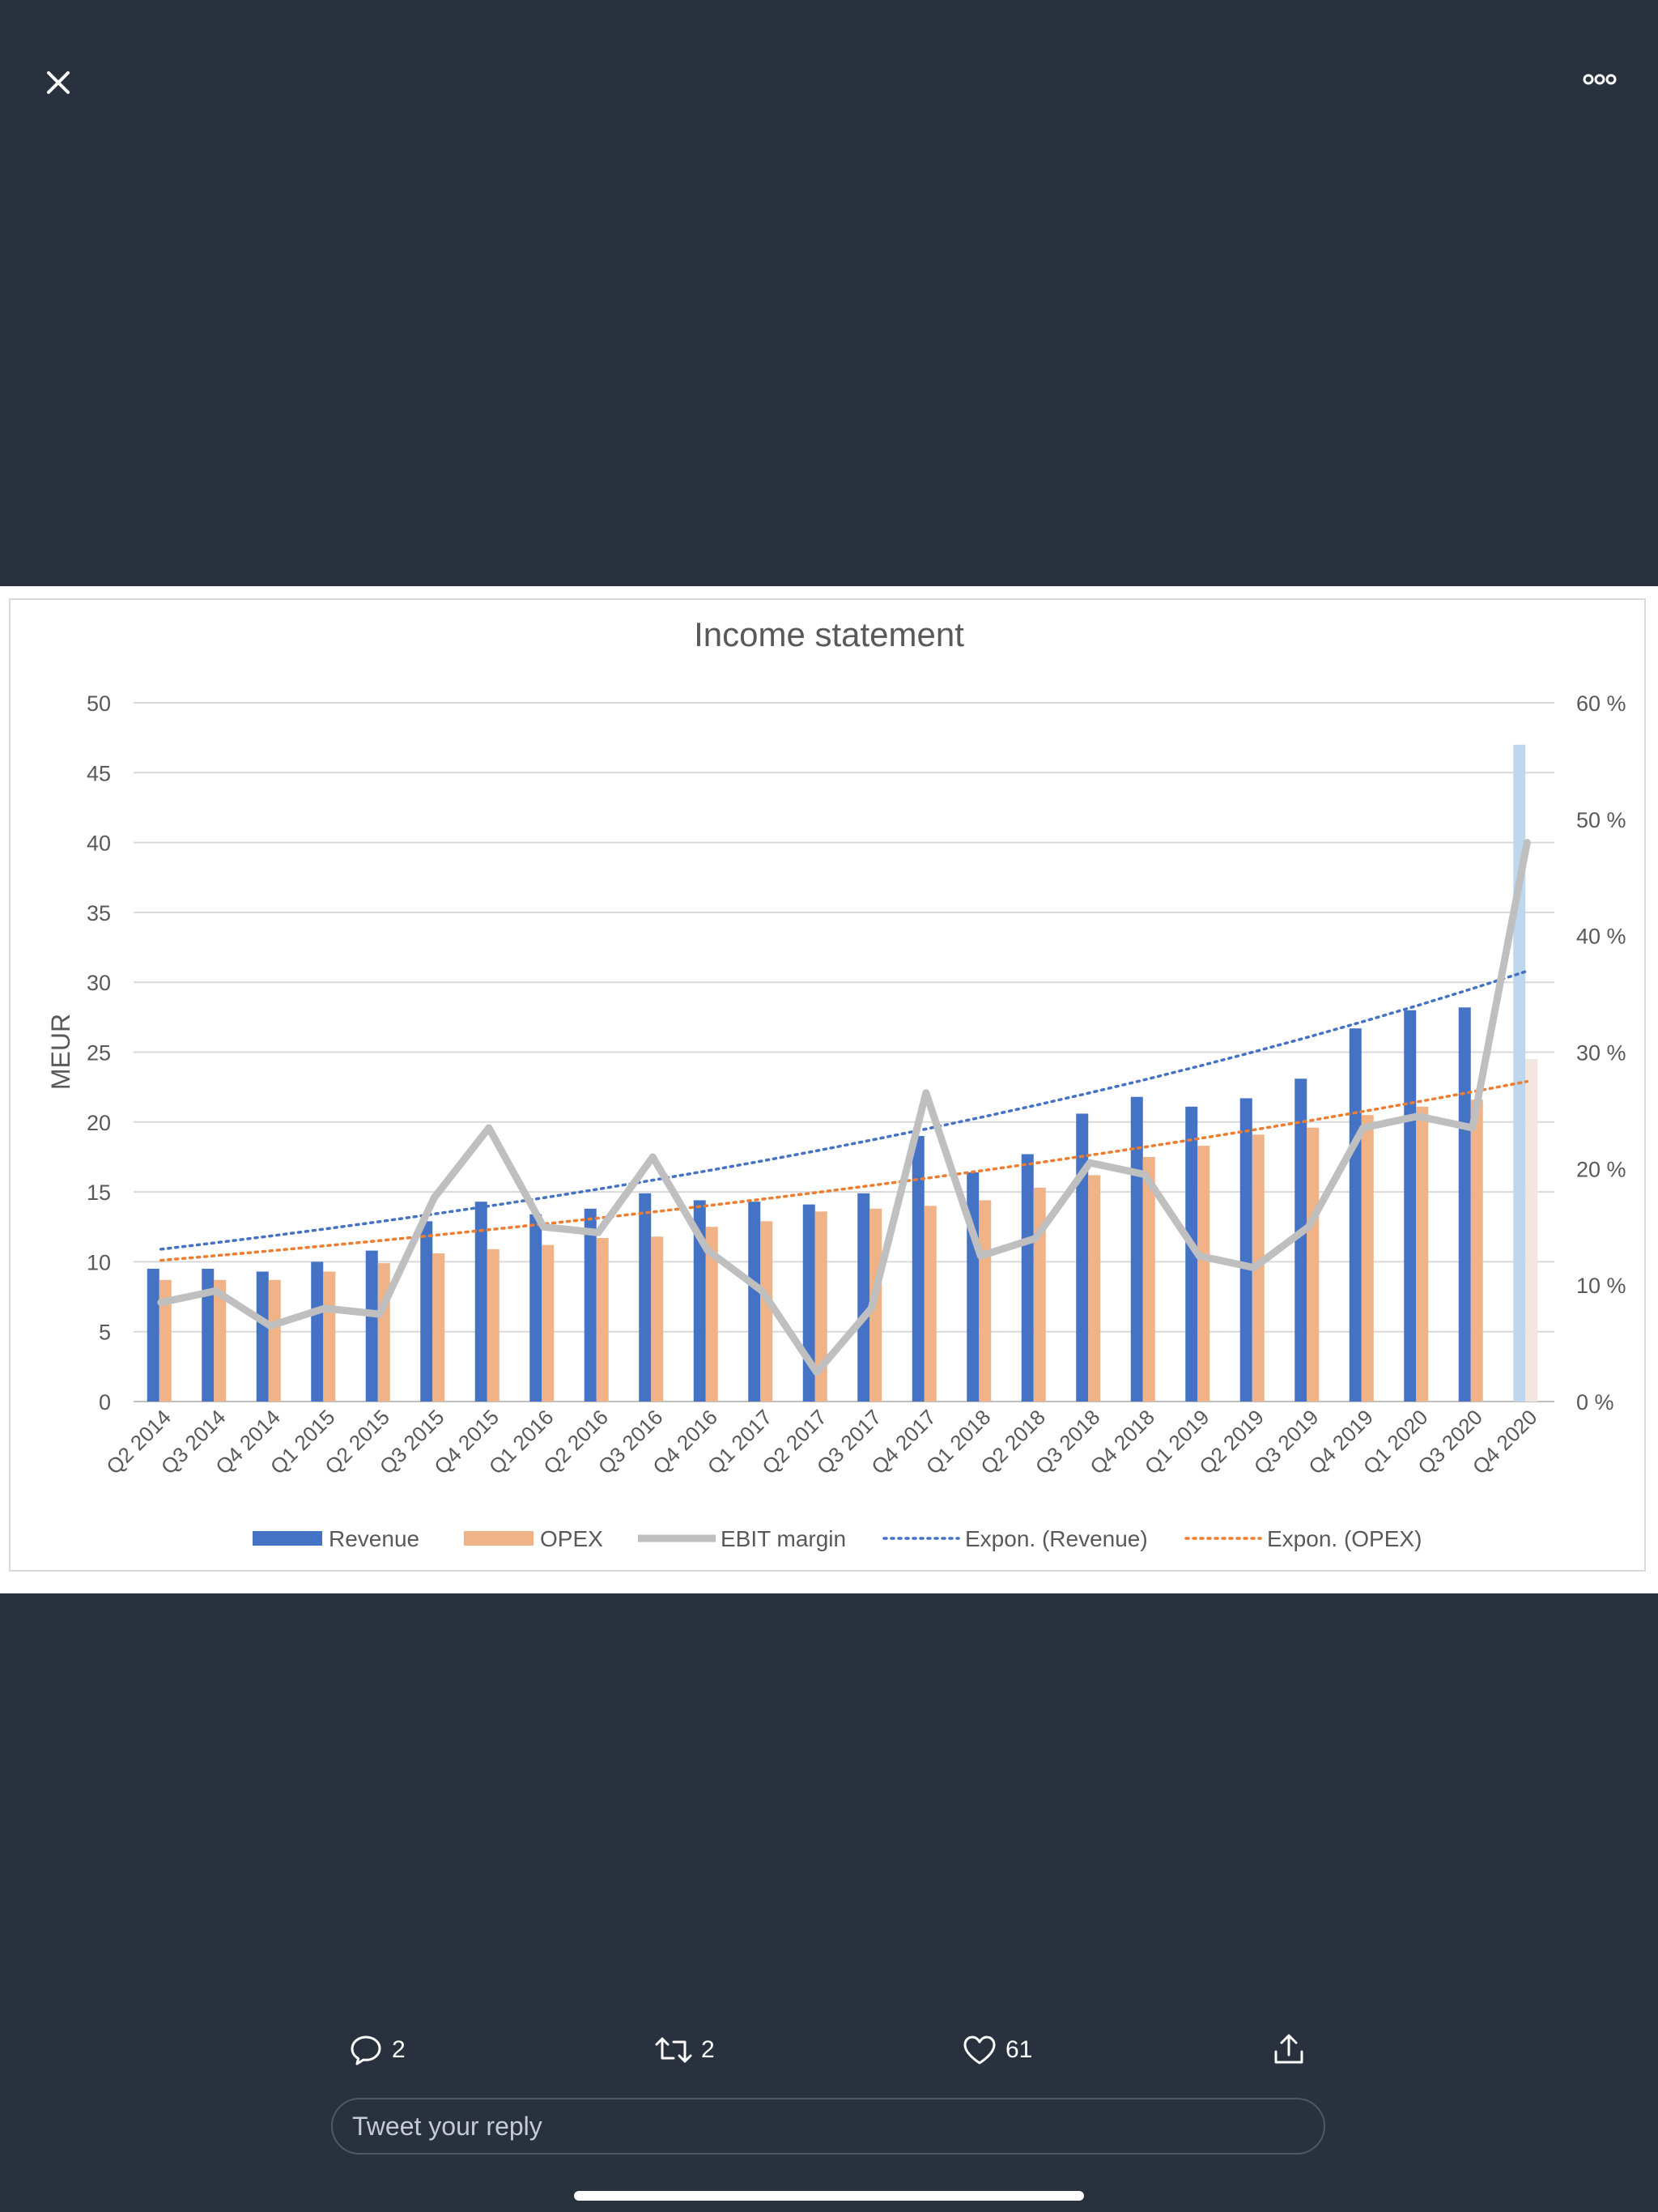  I want to click on y-tick-label: 35, so click(99, 913).